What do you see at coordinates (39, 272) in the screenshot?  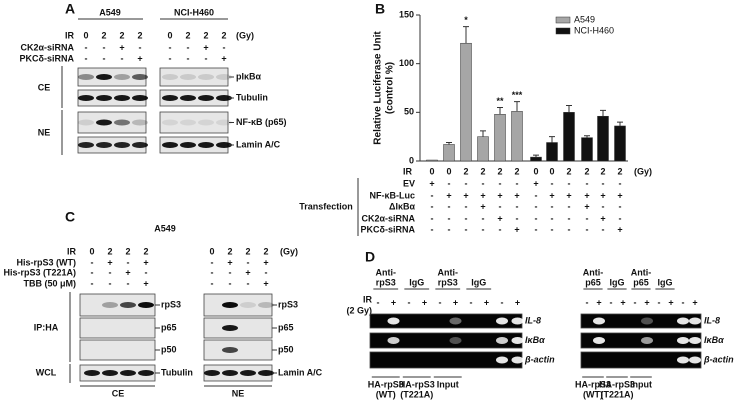 I see `row-label: His-rpS3 (T221A)` at bounding box center [39, 272].